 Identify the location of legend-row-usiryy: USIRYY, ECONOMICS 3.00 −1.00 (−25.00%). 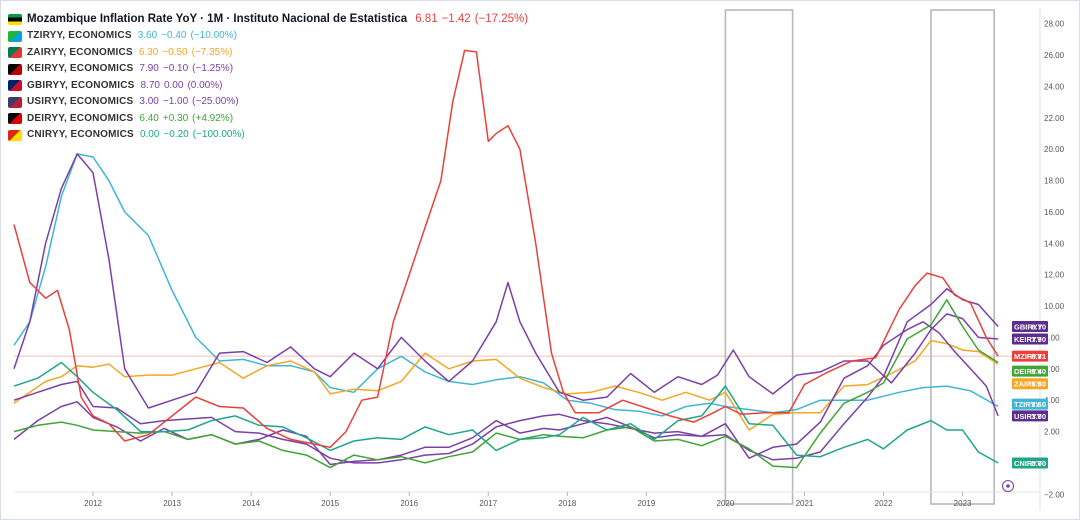
(268, 102).